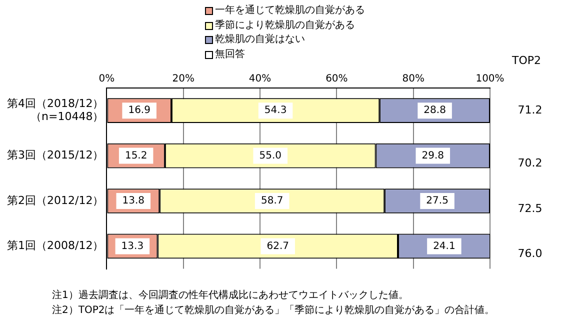 This screenshot has height=325, width=566. Describe the element at coordinates (337, 79) in the screenshot. I see `x-tick-label: 60%` at that location.